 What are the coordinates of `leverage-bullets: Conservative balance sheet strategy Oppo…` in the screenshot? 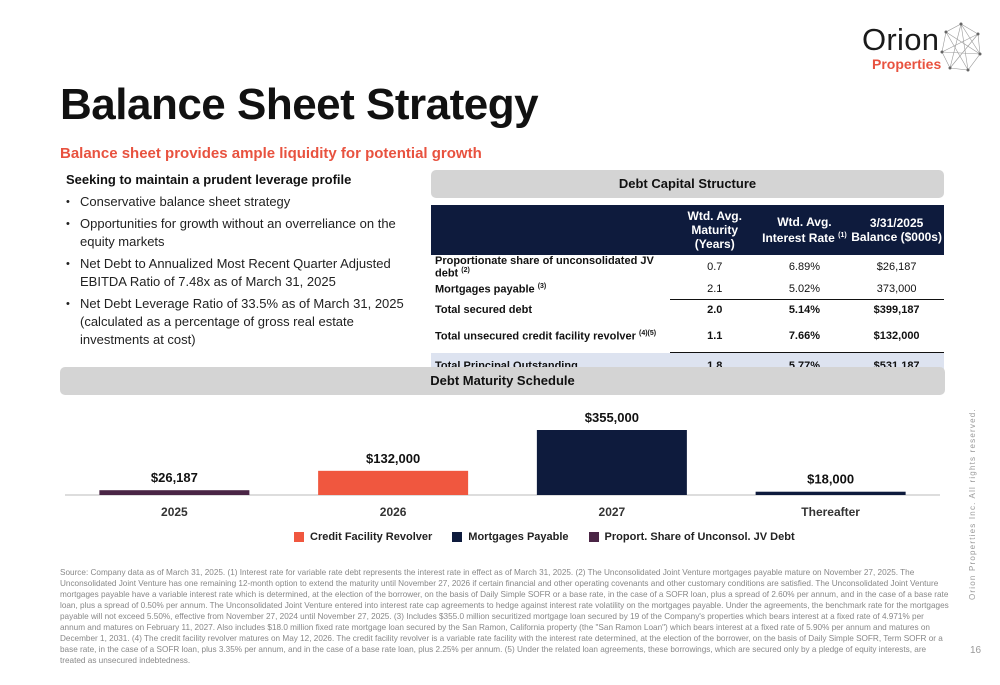 It's located at (246, 271).